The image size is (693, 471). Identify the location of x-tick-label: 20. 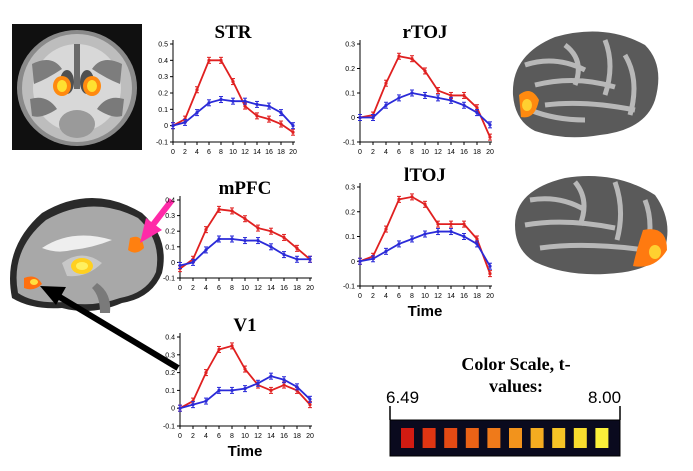
(490, 152).